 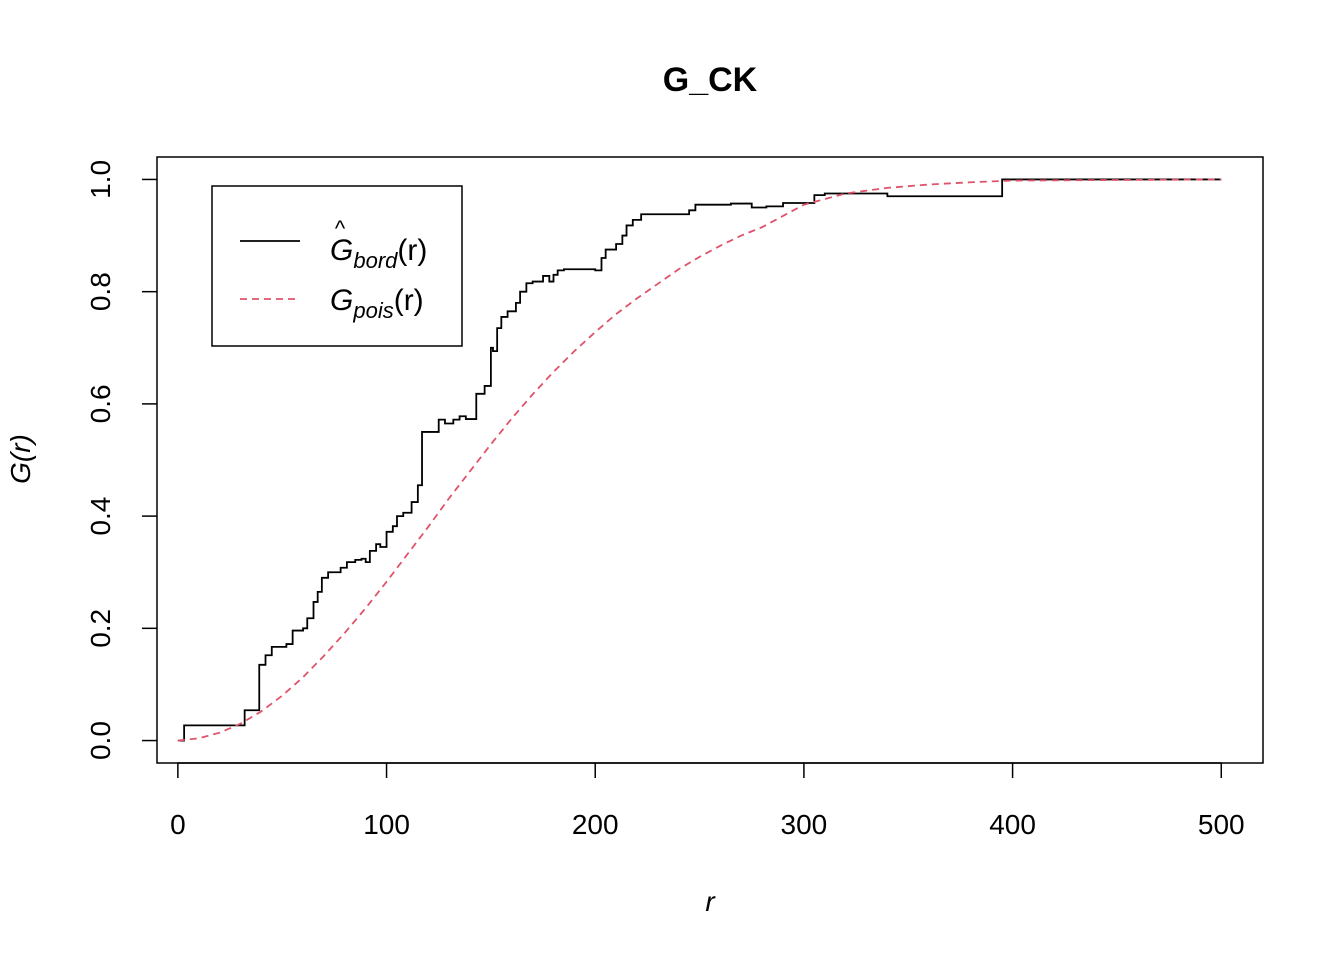 What do you see at coordinates (412, 250) in the screenshot?
I see `legend-arg-gbord: (r)` at bounding box center [412, 250].